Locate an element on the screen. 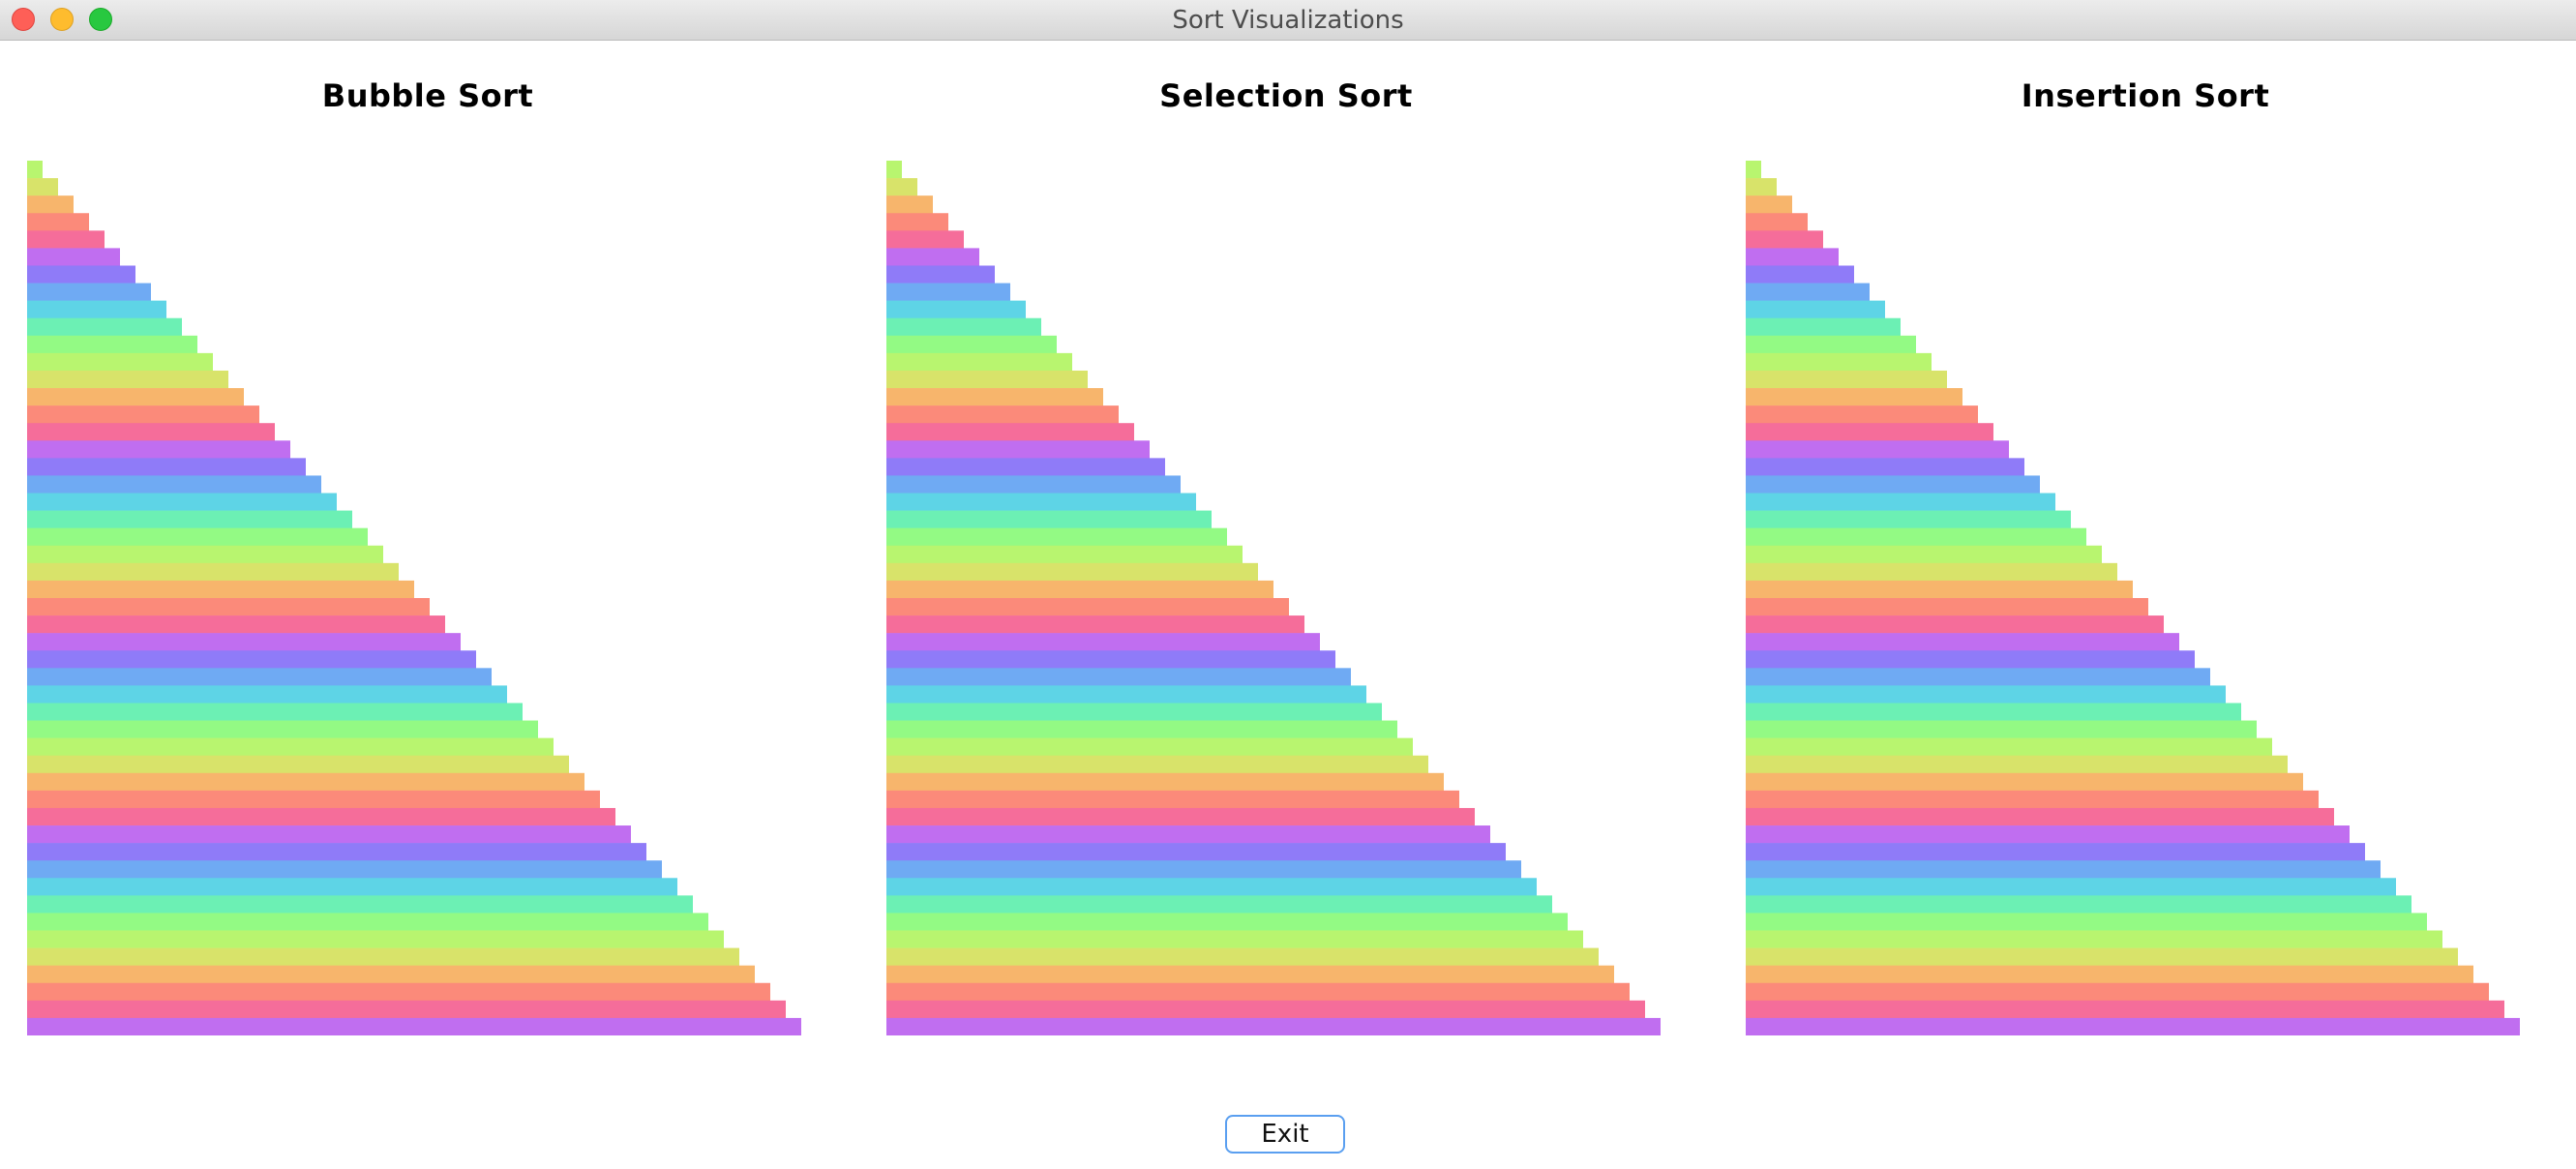 Image resolution: width=2576 pixels, height=1169 pixels. bubble-sort-title: Bubble Sort is located at coordinates (427, 95).